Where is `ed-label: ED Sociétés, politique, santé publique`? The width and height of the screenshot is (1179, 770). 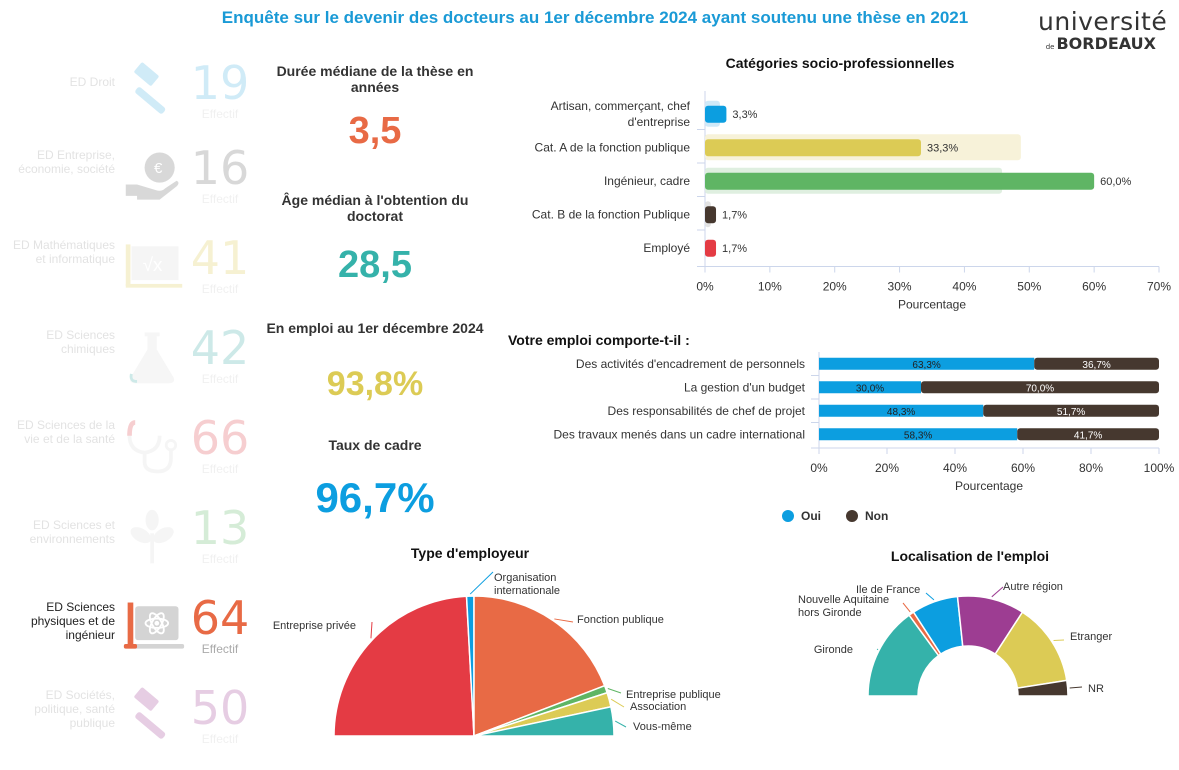 ed-label: ED Sociétés, politique, santé publique is located at coordinates (60, 709).